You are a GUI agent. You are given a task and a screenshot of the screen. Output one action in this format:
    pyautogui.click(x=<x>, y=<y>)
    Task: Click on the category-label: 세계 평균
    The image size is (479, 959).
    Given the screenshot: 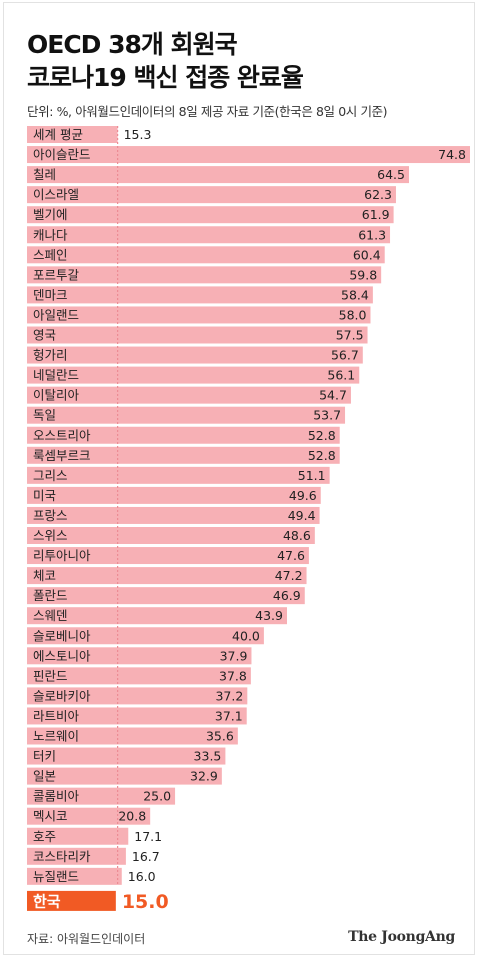 What is the action you would take?
    pyautogui.click(x=58, y=134)
    